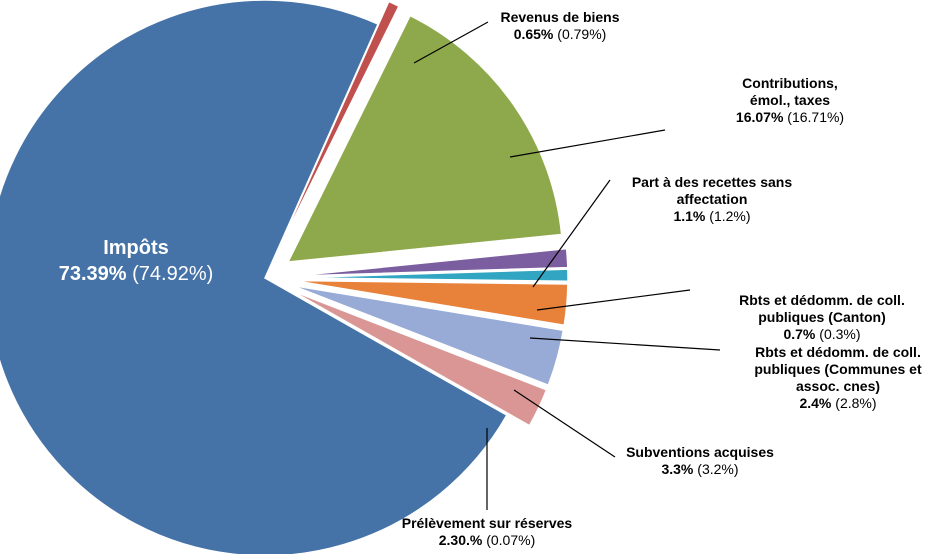  I want to click on slice-value-current: 0.7%, so click(799, 334).